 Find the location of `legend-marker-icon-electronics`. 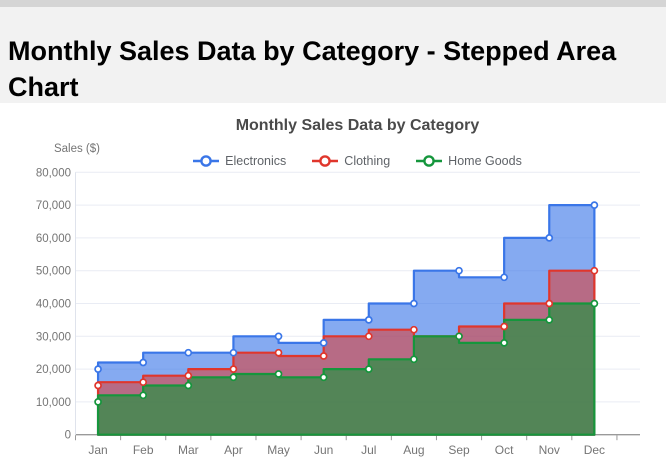

legend-marker-icon-electronics is located at coordinates (206, 161).